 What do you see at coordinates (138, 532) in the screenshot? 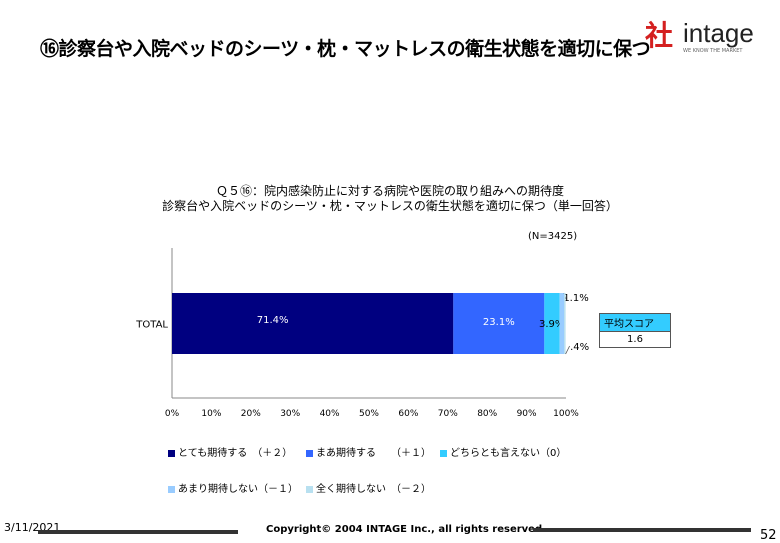
I see `footer-rule-left` at bounding box center [138, 532].